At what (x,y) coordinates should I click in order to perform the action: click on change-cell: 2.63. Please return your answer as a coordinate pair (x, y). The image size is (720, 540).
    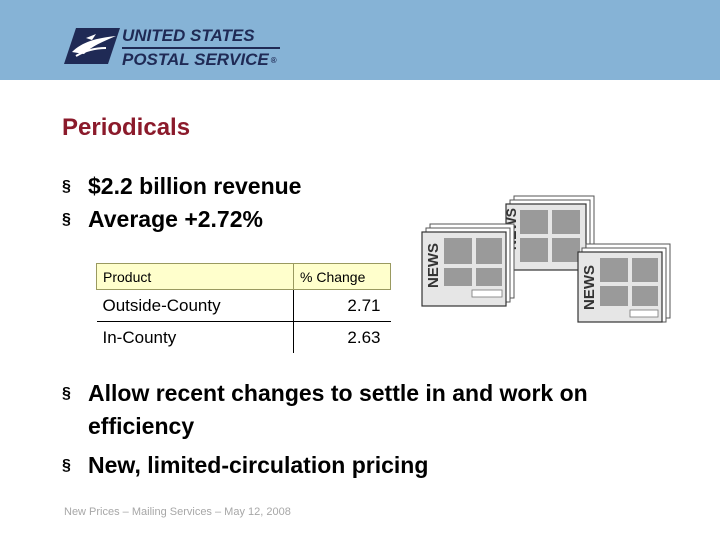
    Looking at the image, I should click on (342, 337).